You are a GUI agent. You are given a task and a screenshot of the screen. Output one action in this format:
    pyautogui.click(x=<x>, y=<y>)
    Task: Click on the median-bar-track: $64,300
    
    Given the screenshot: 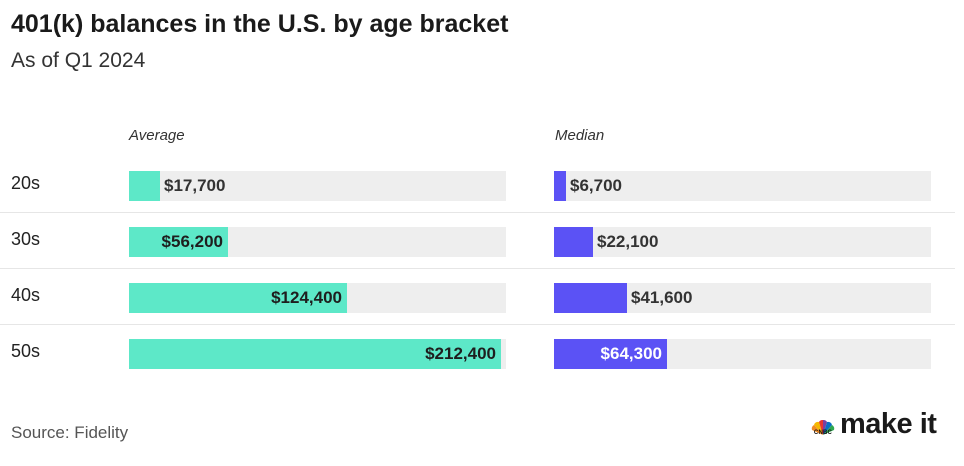 What is the action you would take?
    pyautogui.click(x=742, y=354)
    